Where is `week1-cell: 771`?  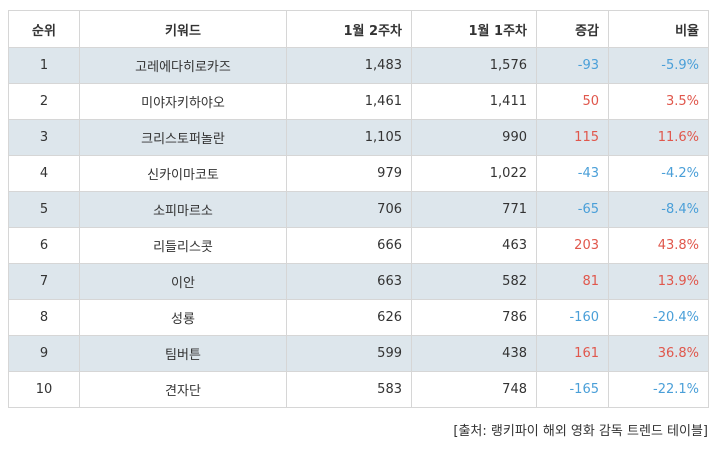
week1-cell: 771 is located at coordinates (474, 209).